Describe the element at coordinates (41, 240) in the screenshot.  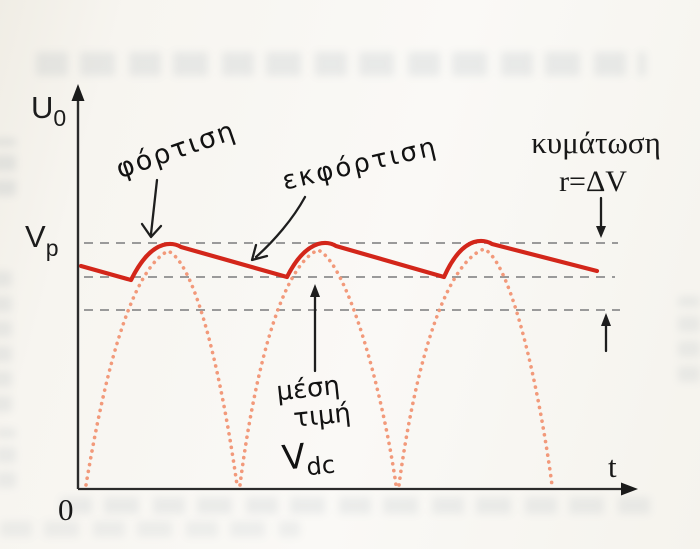
I see `vp-label: Vp` at that location.